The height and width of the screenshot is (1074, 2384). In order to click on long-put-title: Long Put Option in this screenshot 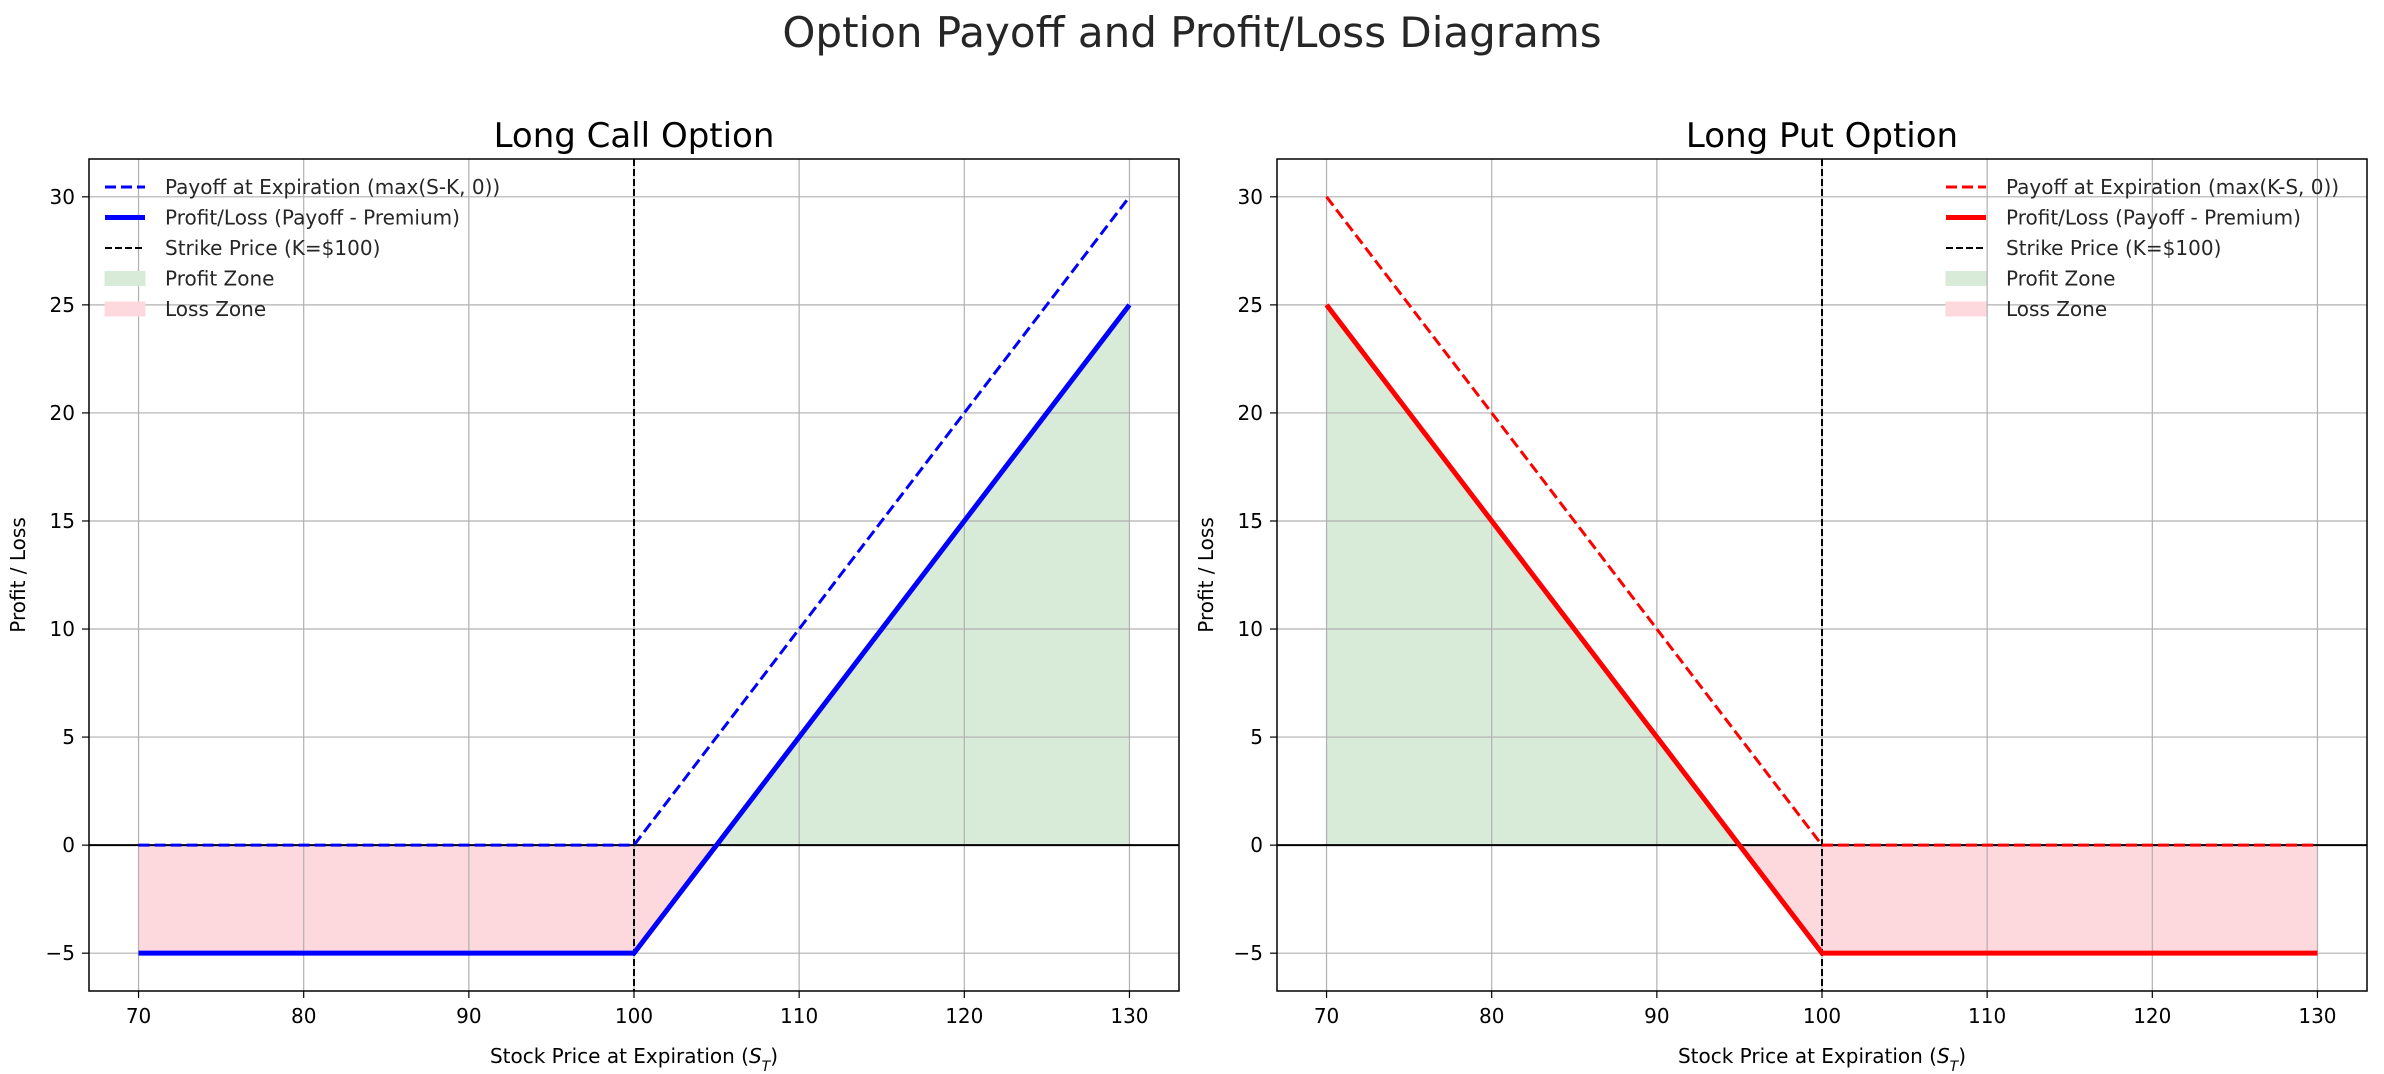, I will do `click(1822, 136)`.